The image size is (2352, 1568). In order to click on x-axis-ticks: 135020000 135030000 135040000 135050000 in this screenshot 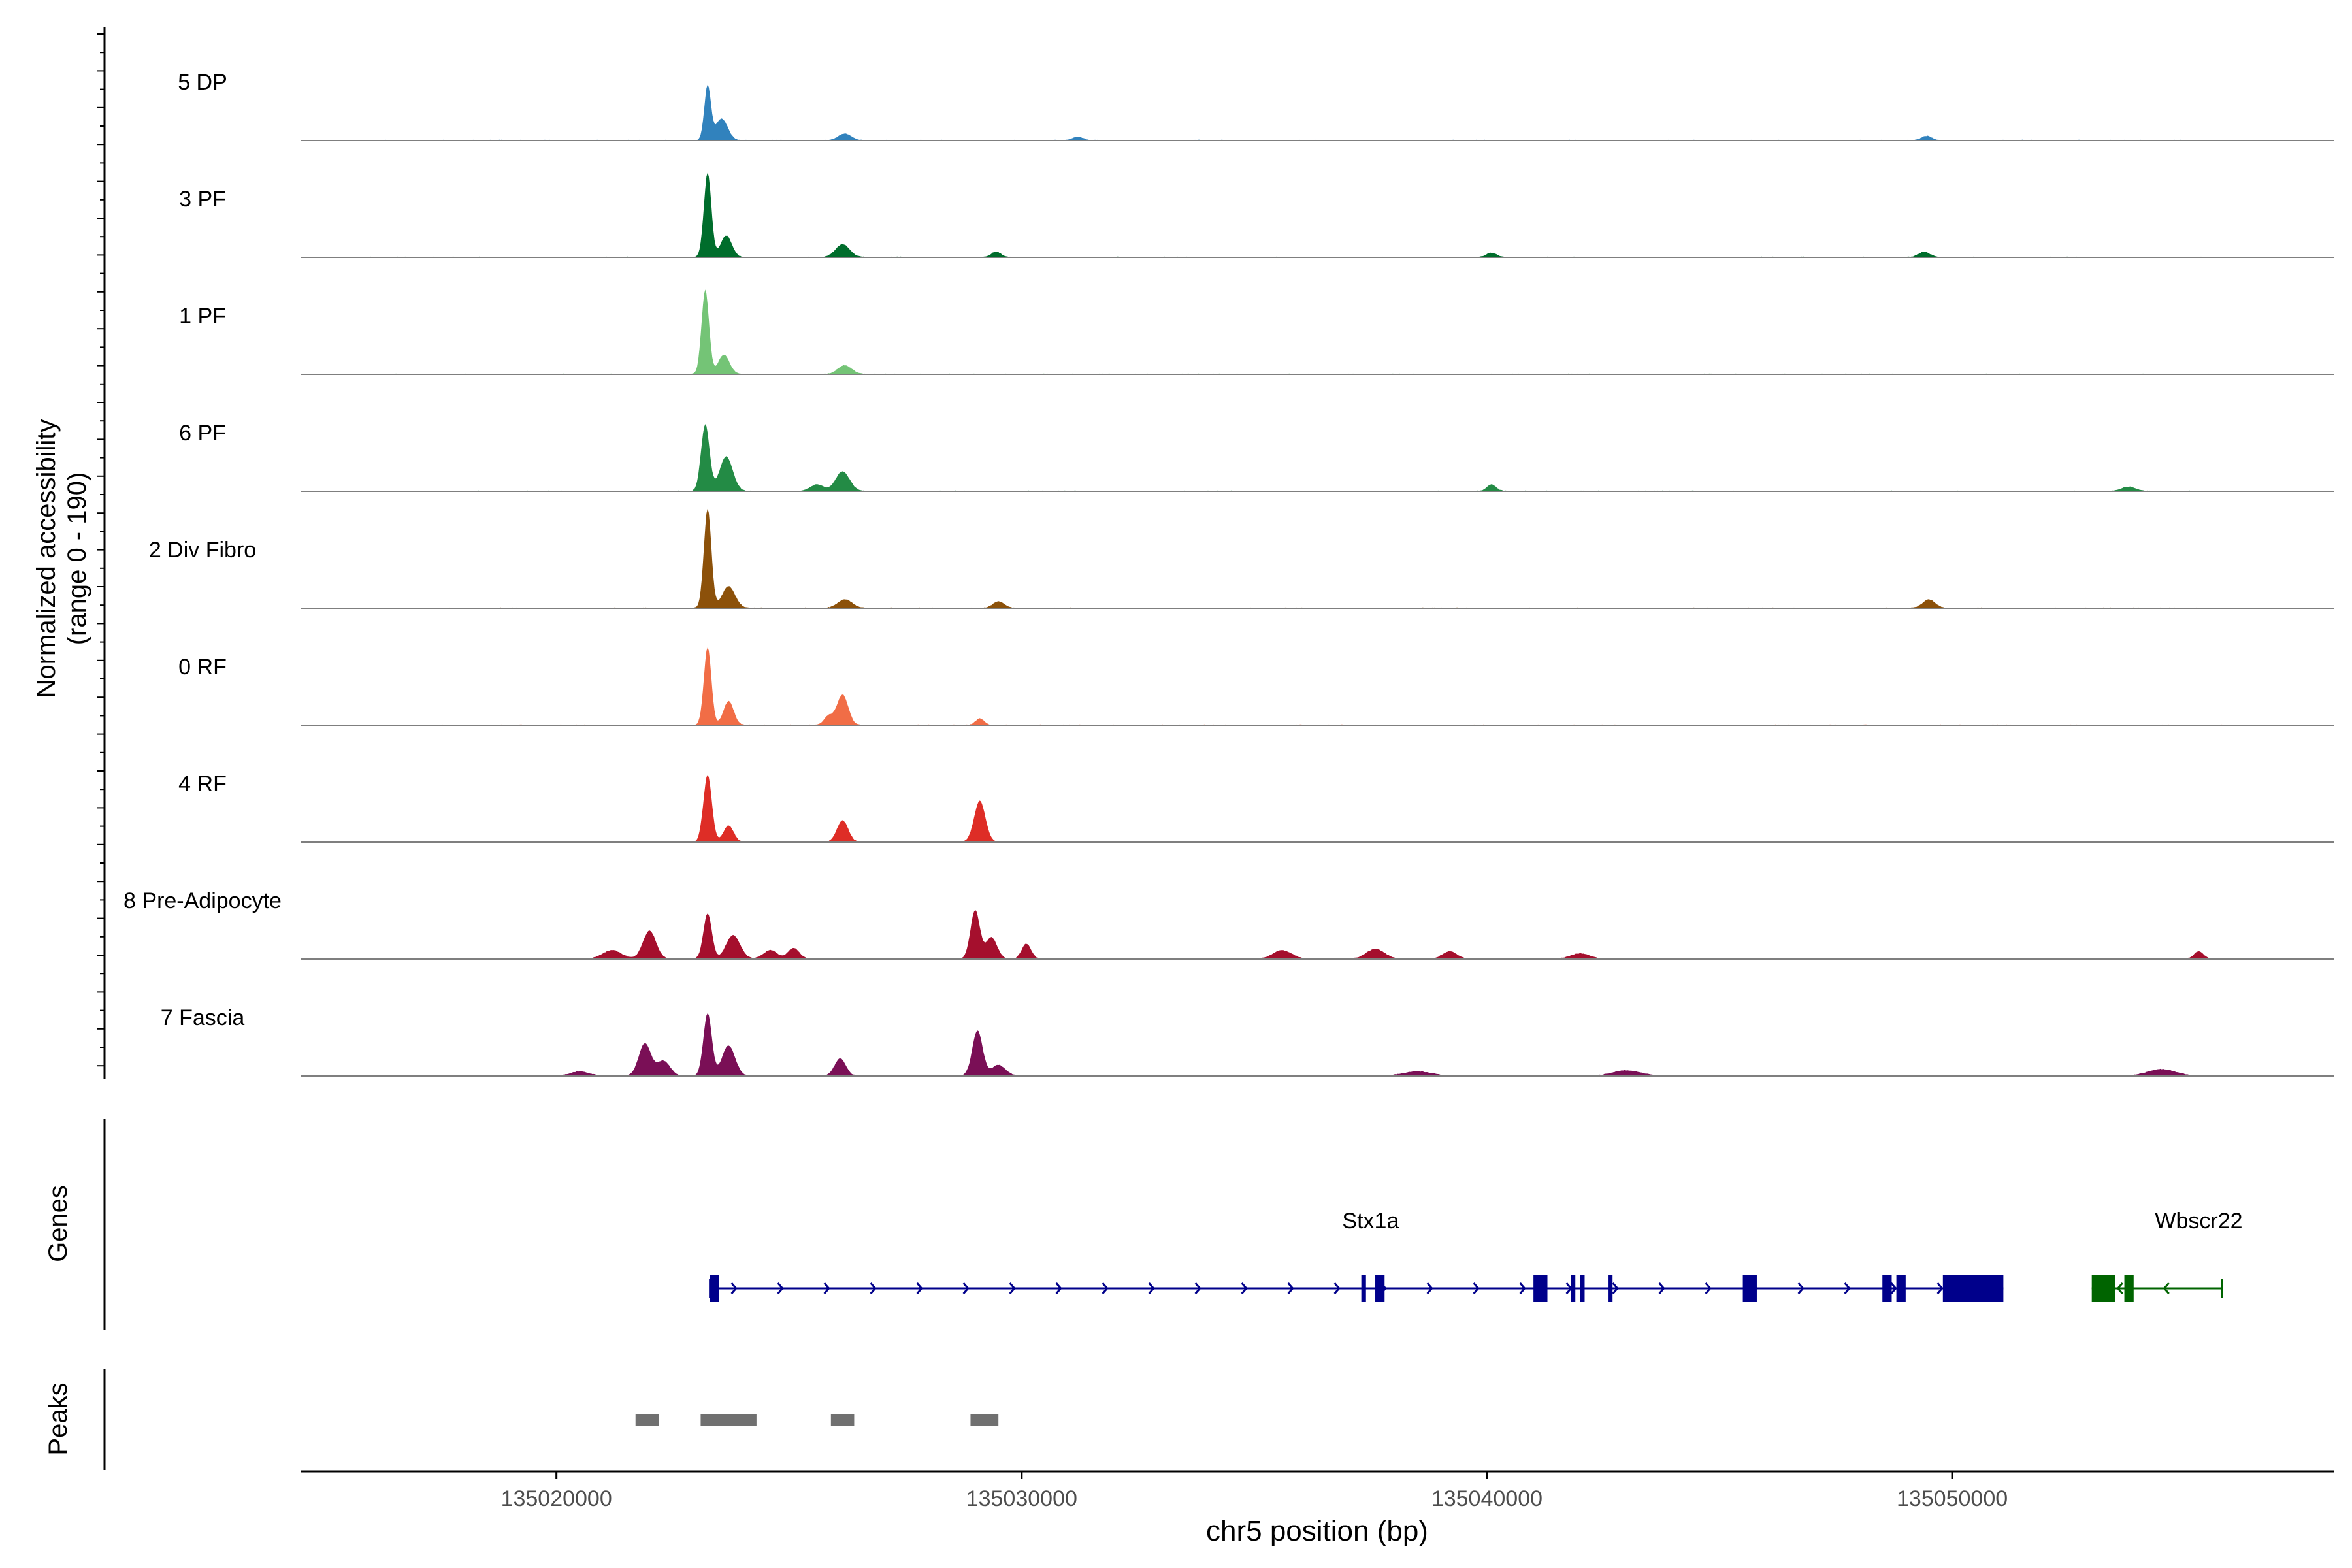, I will do `click(1254, 1491)`.